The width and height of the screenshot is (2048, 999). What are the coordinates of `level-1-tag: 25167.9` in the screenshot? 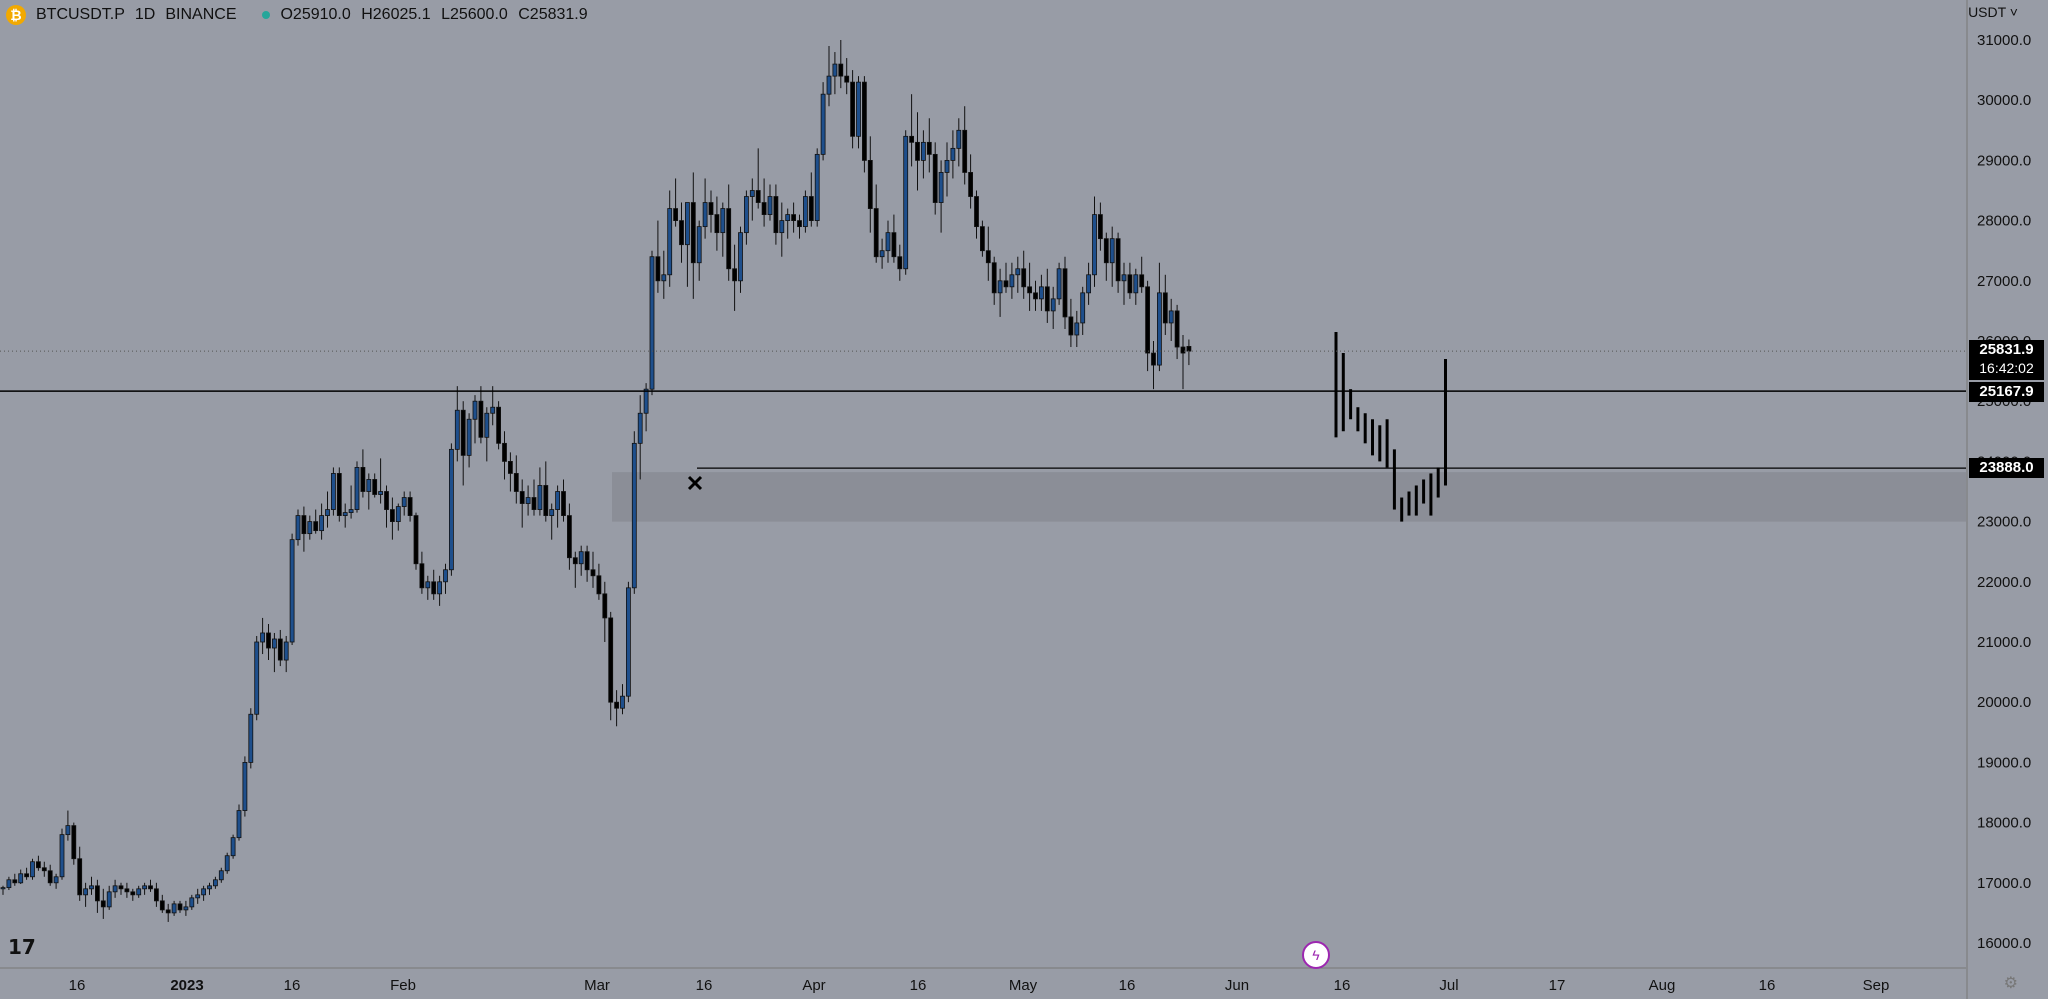 It's located at (2006, 392).